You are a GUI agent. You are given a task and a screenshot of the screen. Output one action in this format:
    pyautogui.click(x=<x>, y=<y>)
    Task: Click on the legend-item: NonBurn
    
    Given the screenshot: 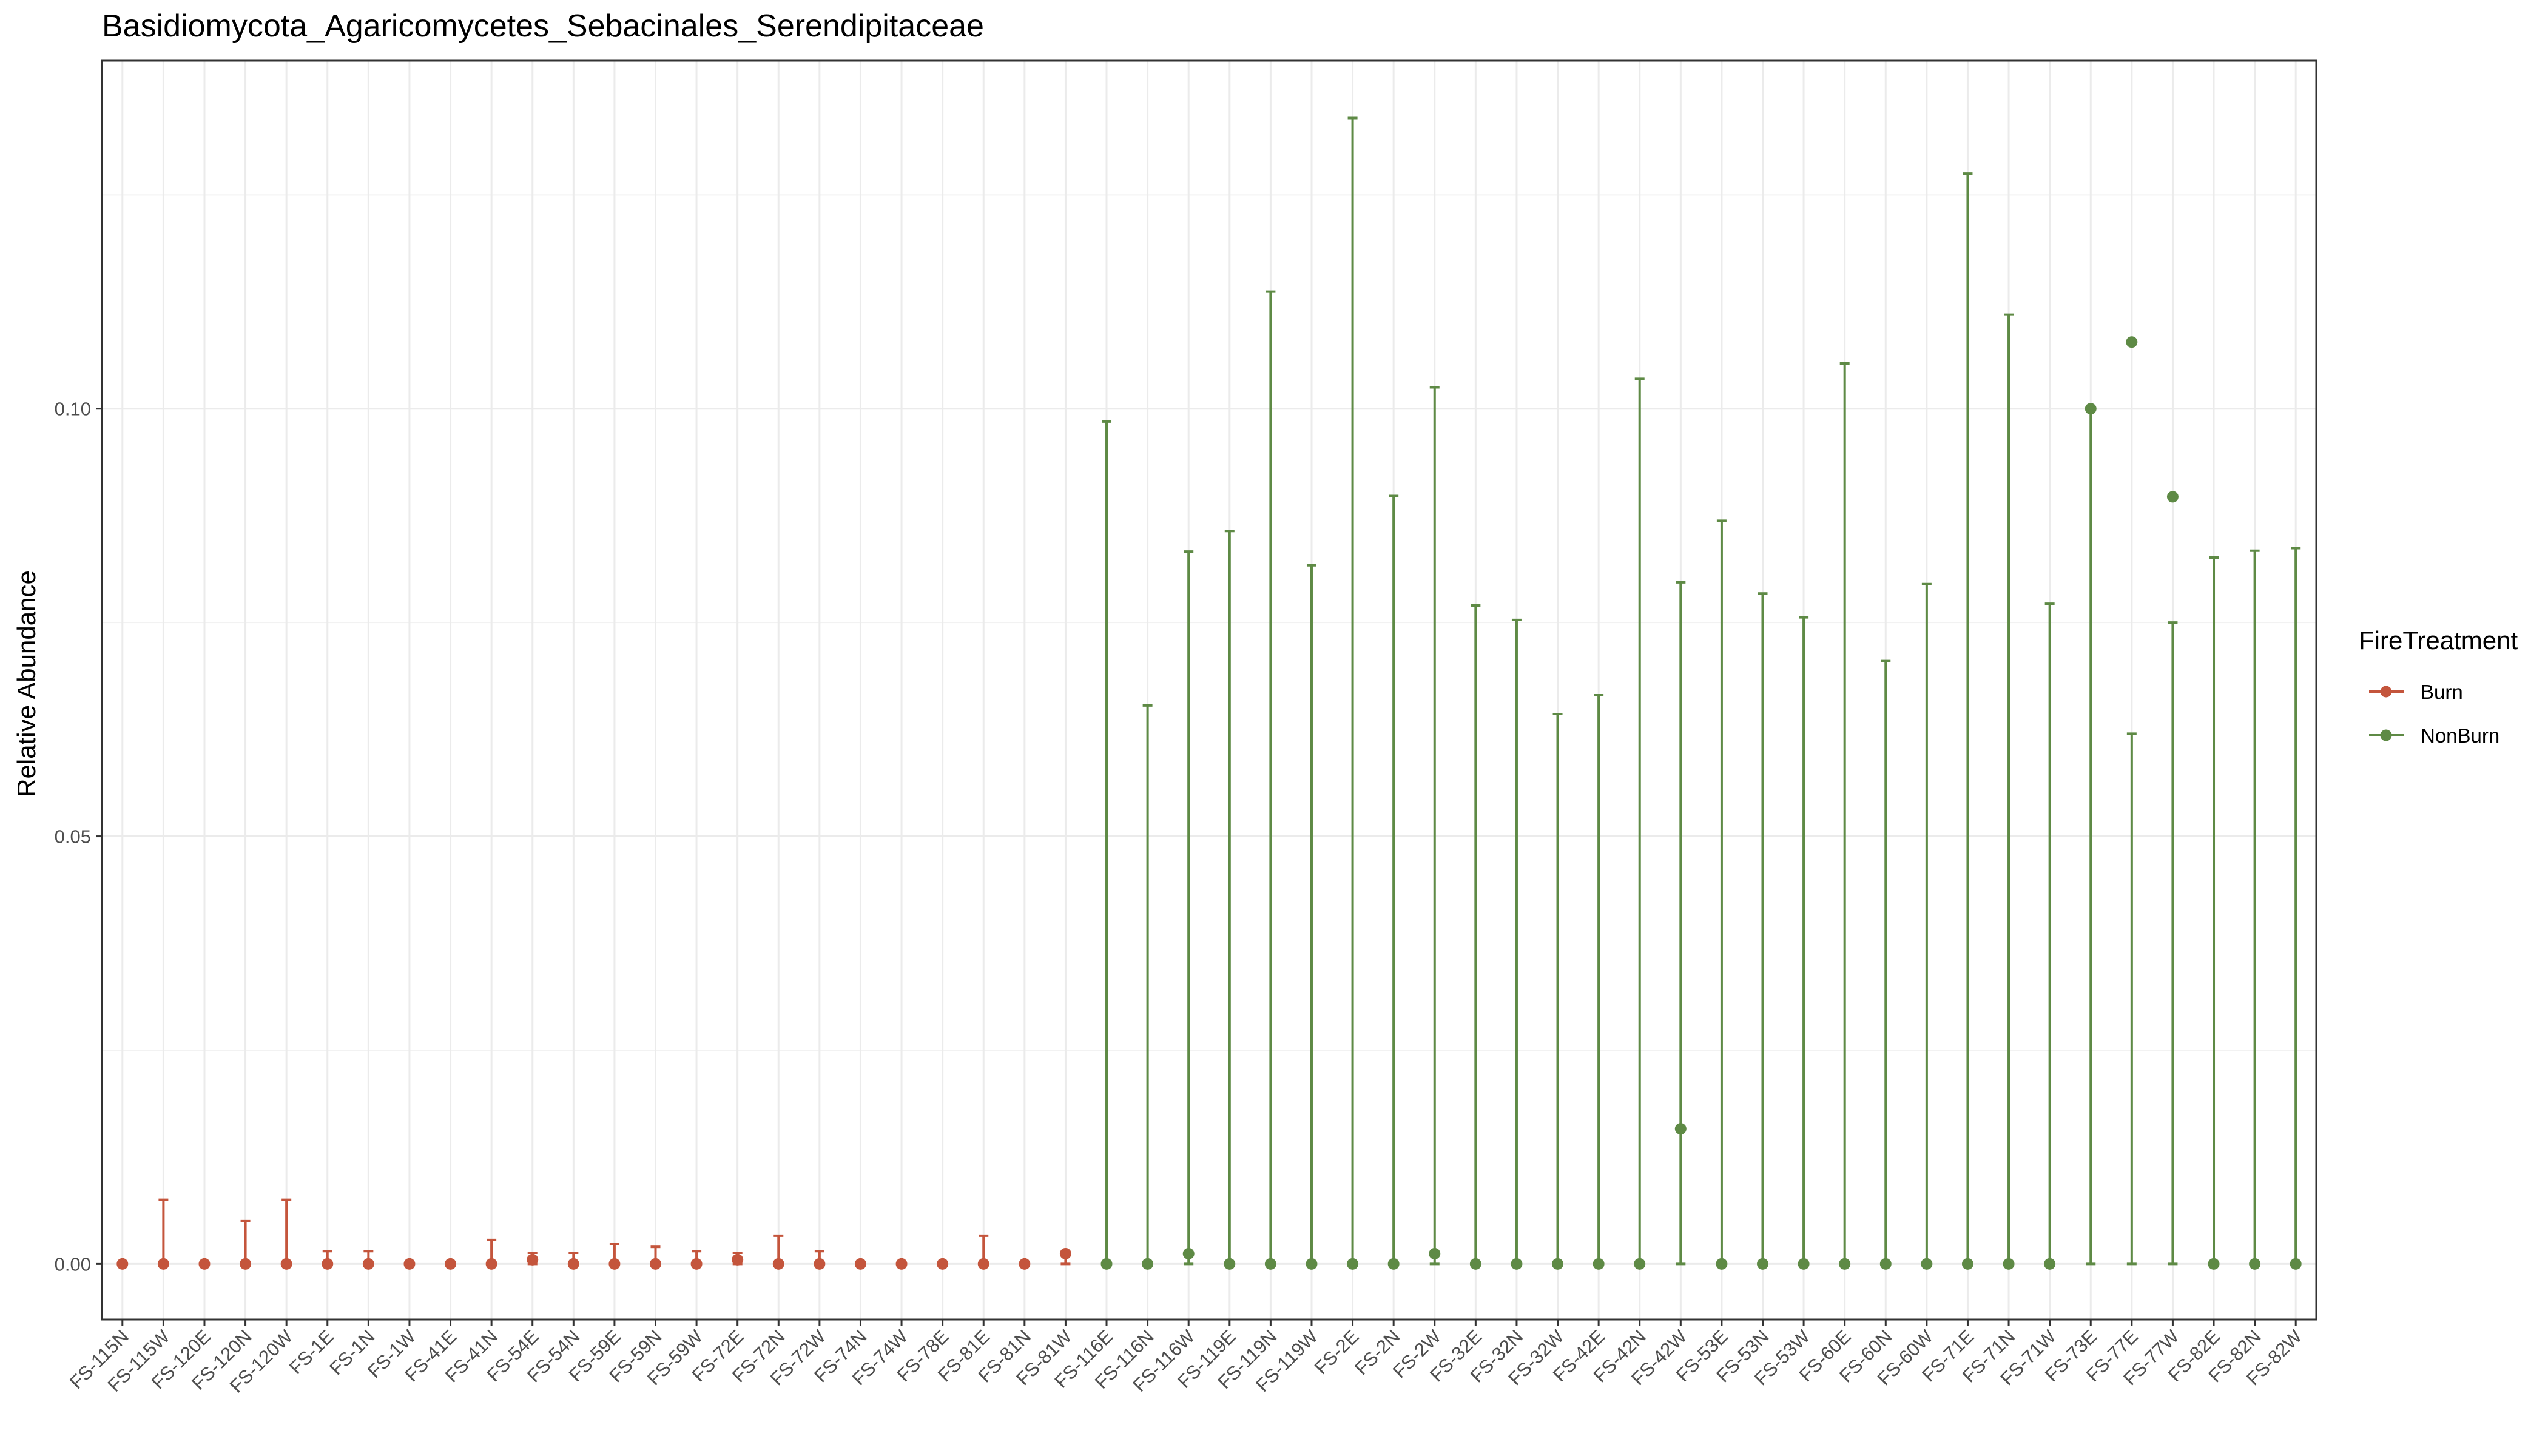 What is the action you would take?
    pyautogui.click(x=2434, y=735)
    